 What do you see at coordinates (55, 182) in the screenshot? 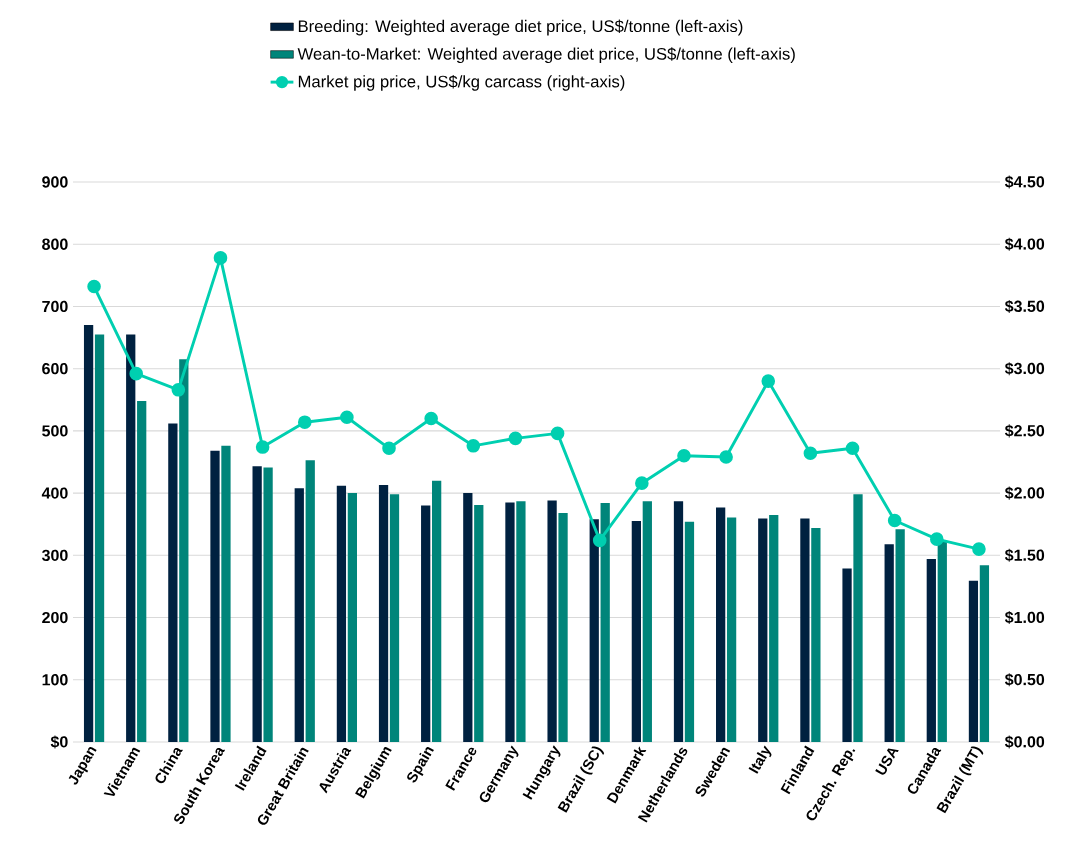
I see `y-tick-label: 900` at bounding box center [55, 182].